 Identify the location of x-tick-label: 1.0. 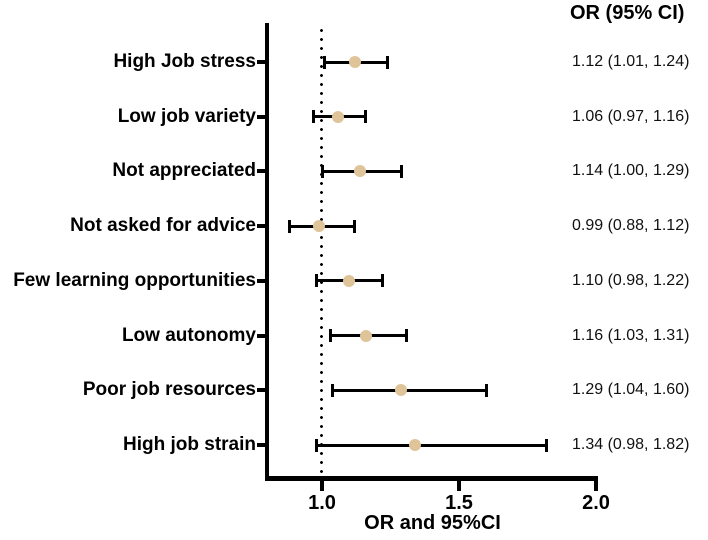
(322, 503).